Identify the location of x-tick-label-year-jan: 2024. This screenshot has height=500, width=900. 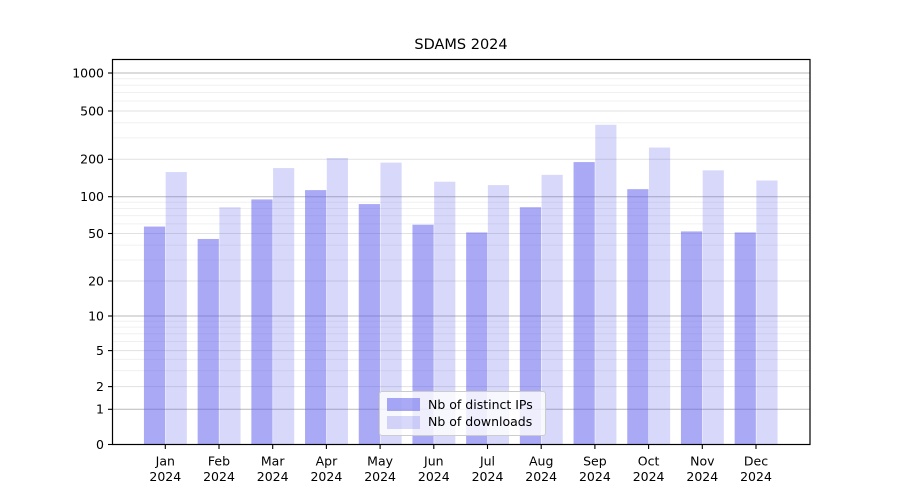
(165, 476).